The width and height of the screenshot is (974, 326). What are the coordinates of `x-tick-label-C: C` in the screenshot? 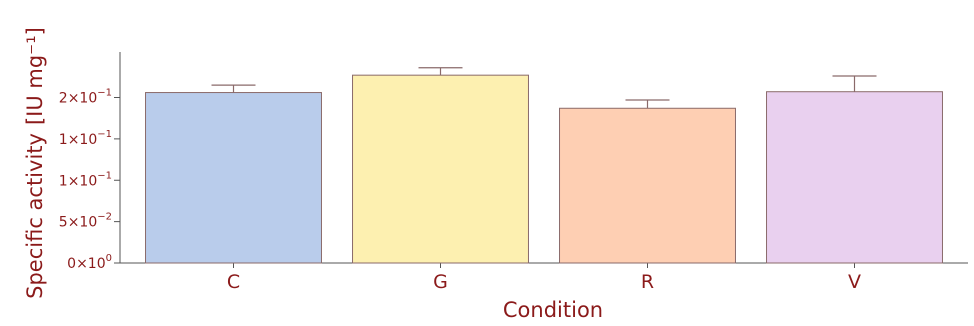 It's located at (233, 282).